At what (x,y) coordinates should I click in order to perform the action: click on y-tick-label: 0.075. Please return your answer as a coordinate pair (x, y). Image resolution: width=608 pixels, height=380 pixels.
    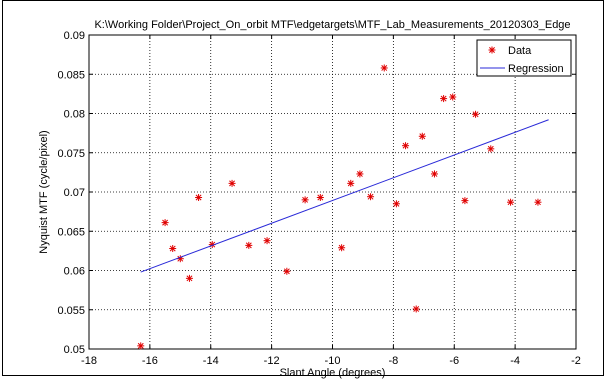
    Looking at the image, I should click on (71, 154).